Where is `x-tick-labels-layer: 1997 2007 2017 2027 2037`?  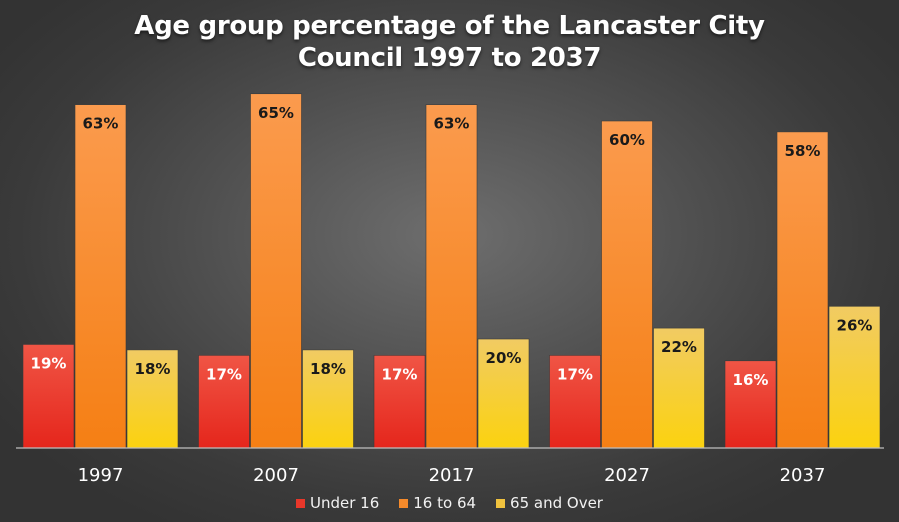 x-tick-labels-layer: 1997 2007 2017 2027 2037 is located at coordinates (452, 475).